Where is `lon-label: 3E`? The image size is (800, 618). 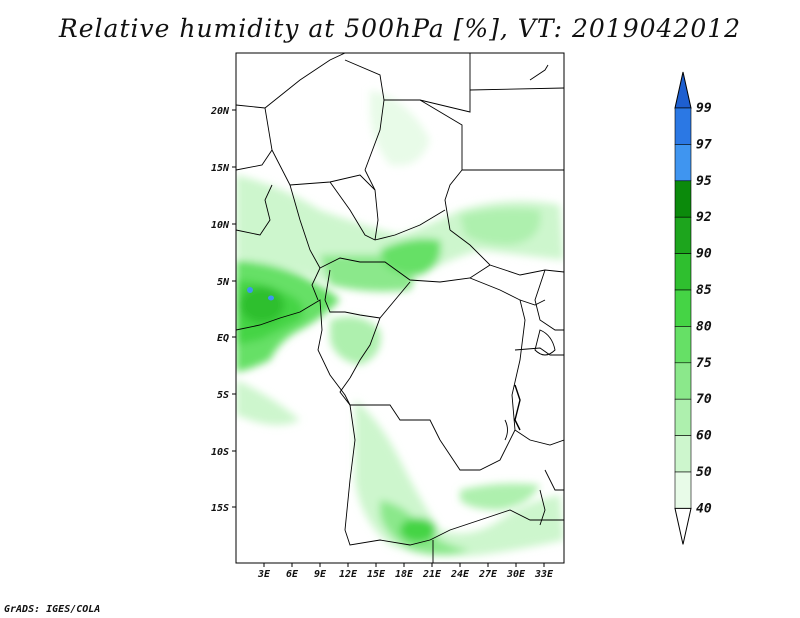
lon-label: 3E is located at coordinates (264, 574).